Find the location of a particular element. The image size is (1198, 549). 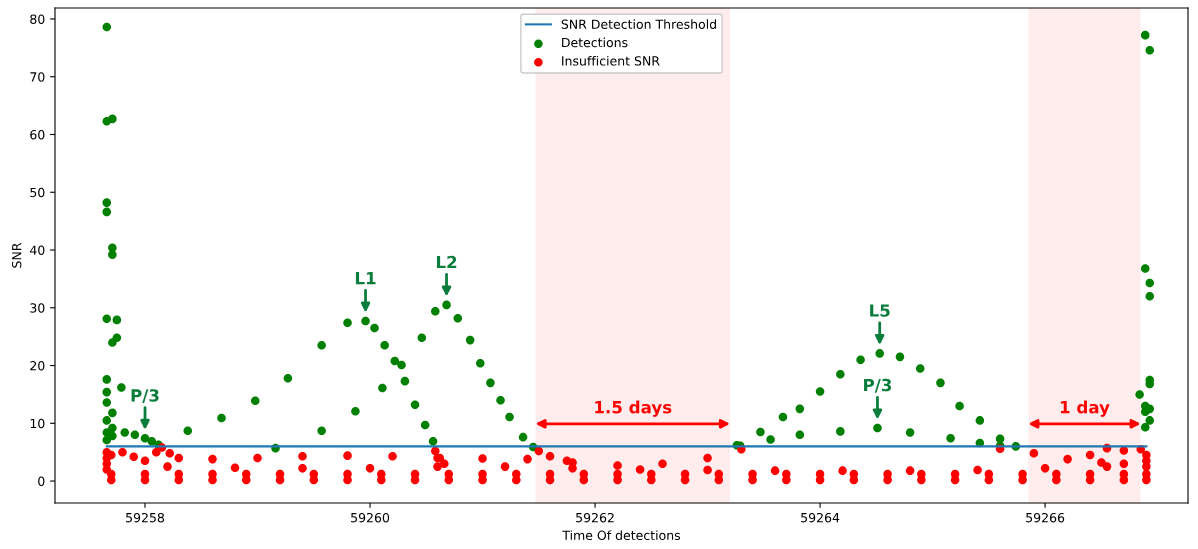

y-tick-label: 20 is located at coordinates (37, 366).